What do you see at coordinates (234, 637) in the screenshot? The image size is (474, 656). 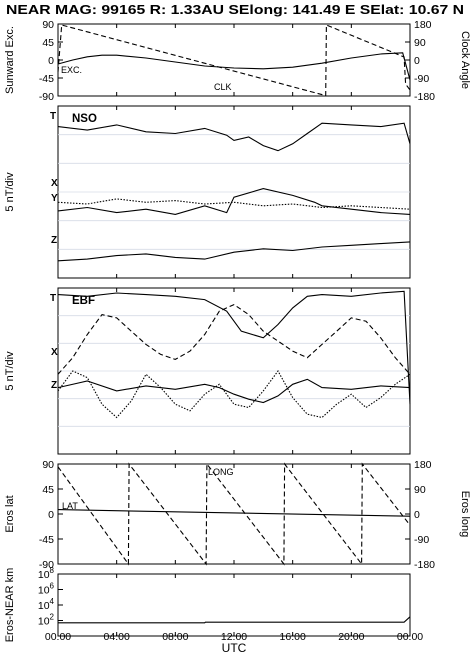 I see `x-tick-label: 12:00` at bounding box center [234, 637].